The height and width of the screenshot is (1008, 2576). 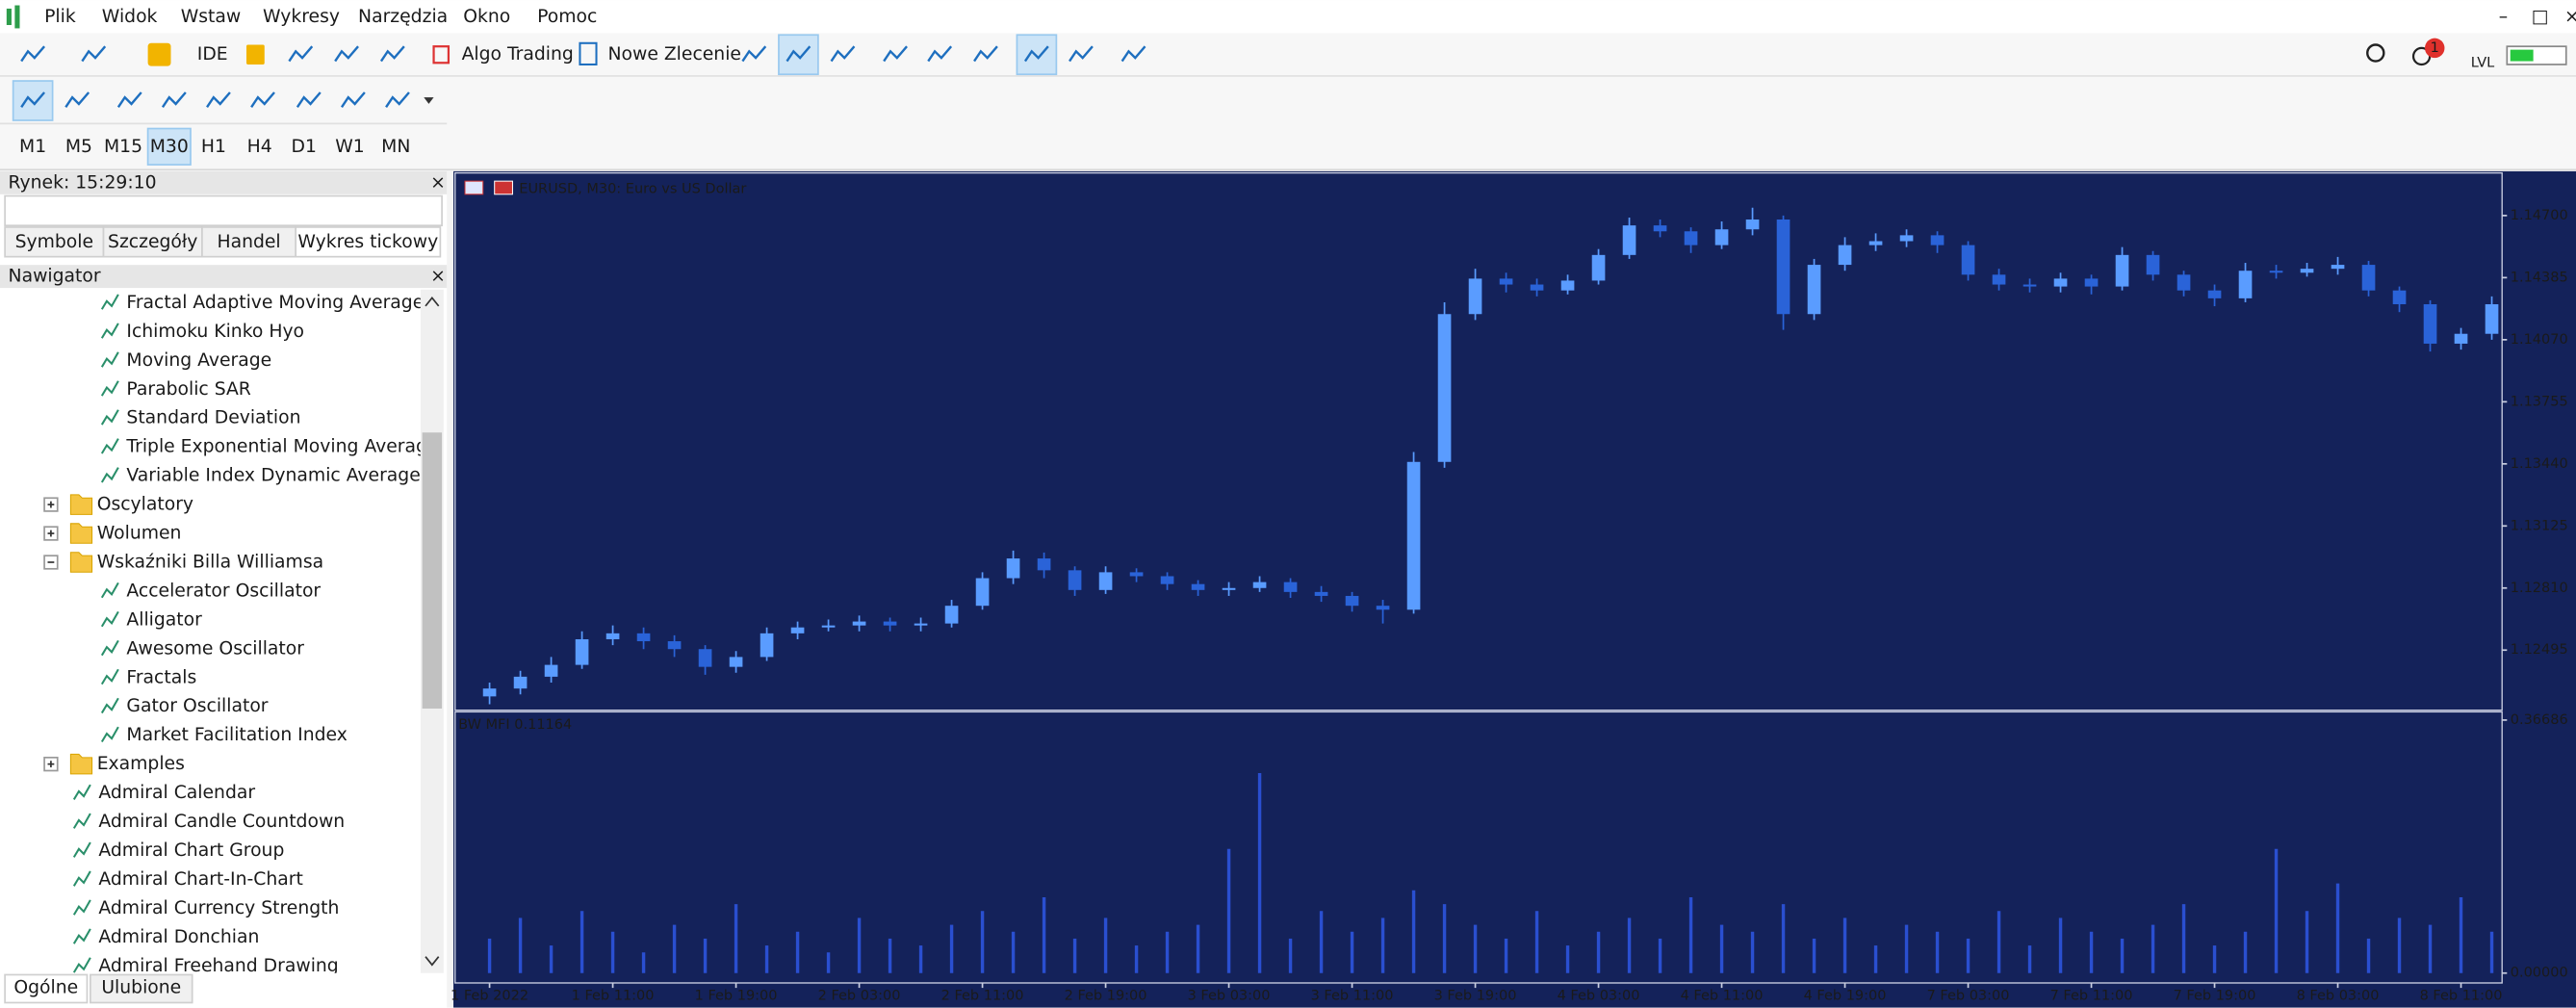 What do you see at coordinates (2376, 53) in the screenshot?
I see `search-icon` at bounding box center [2376, 53].